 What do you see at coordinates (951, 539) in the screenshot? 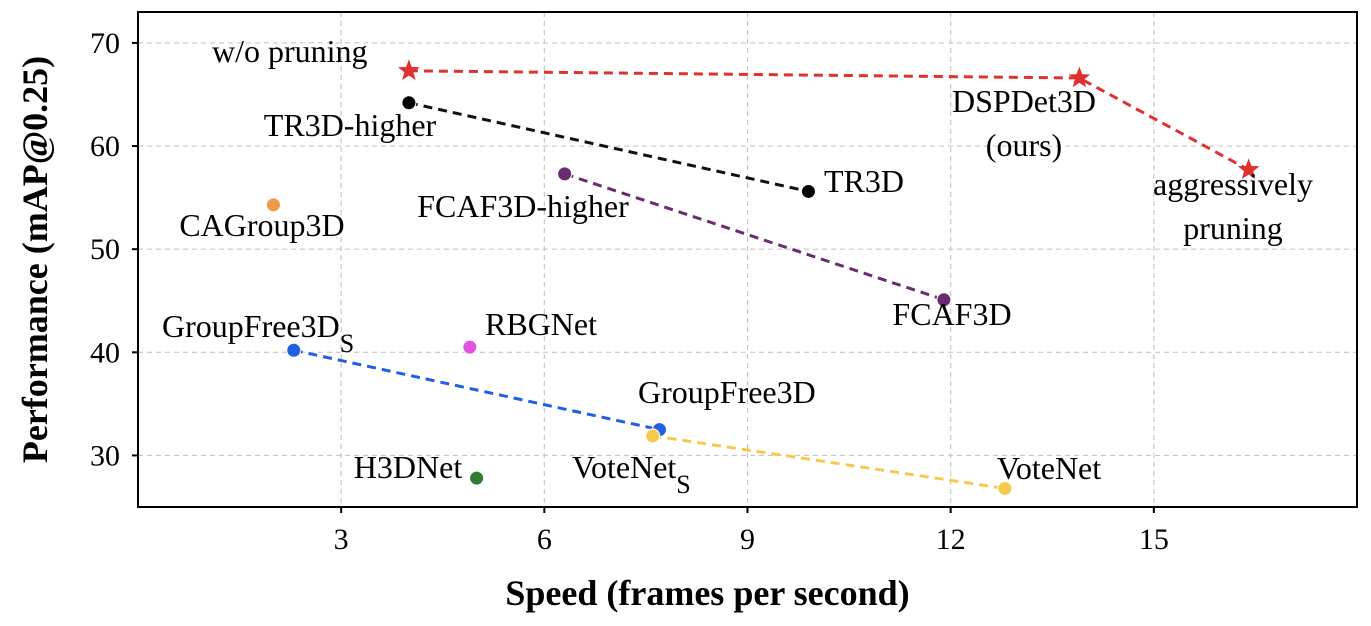
I see `x-tick-label: 12` at bounding box center [951, 539].